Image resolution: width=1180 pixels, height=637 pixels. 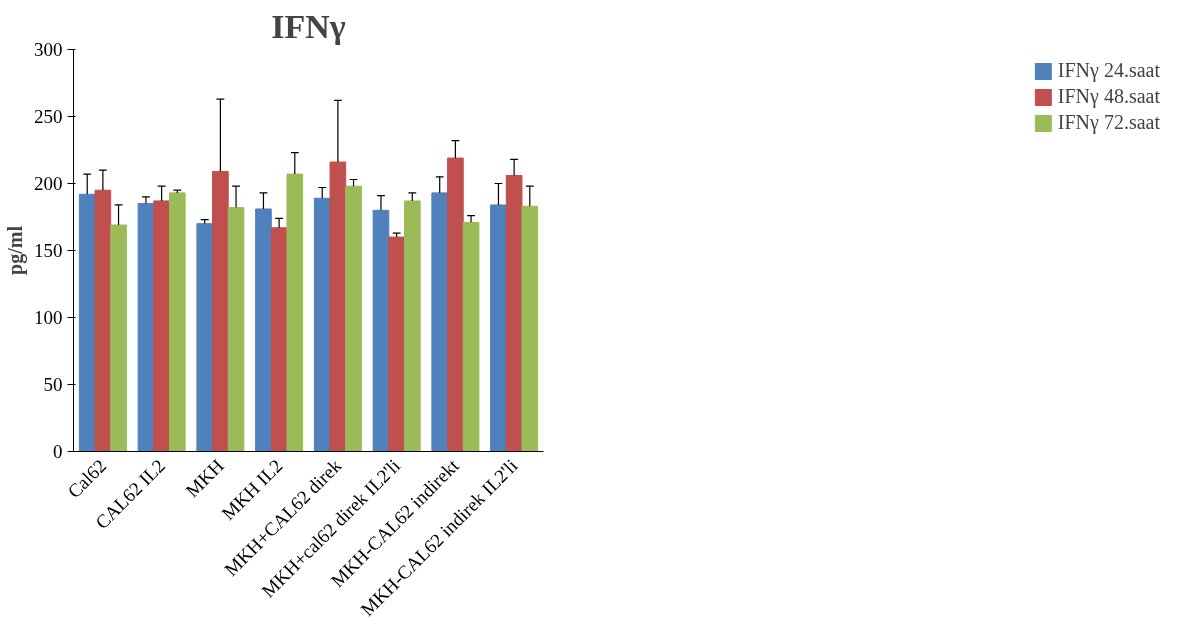 What do you see at coordinates (1108, 122) in the screenshot?
I see `legend-label: IFNγ 72.saat` at bounding box center [1108, 122].